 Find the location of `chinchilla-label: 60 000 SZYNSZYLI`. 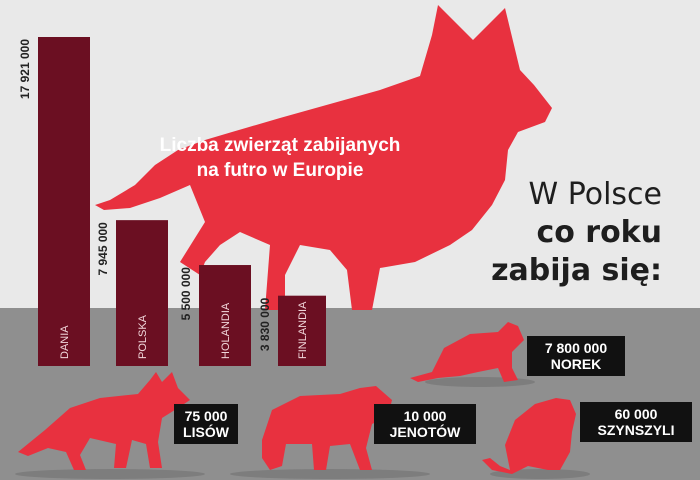

chinchilla-label: 60 000 SZYNSZYLI is located at coordinates (636, 422).